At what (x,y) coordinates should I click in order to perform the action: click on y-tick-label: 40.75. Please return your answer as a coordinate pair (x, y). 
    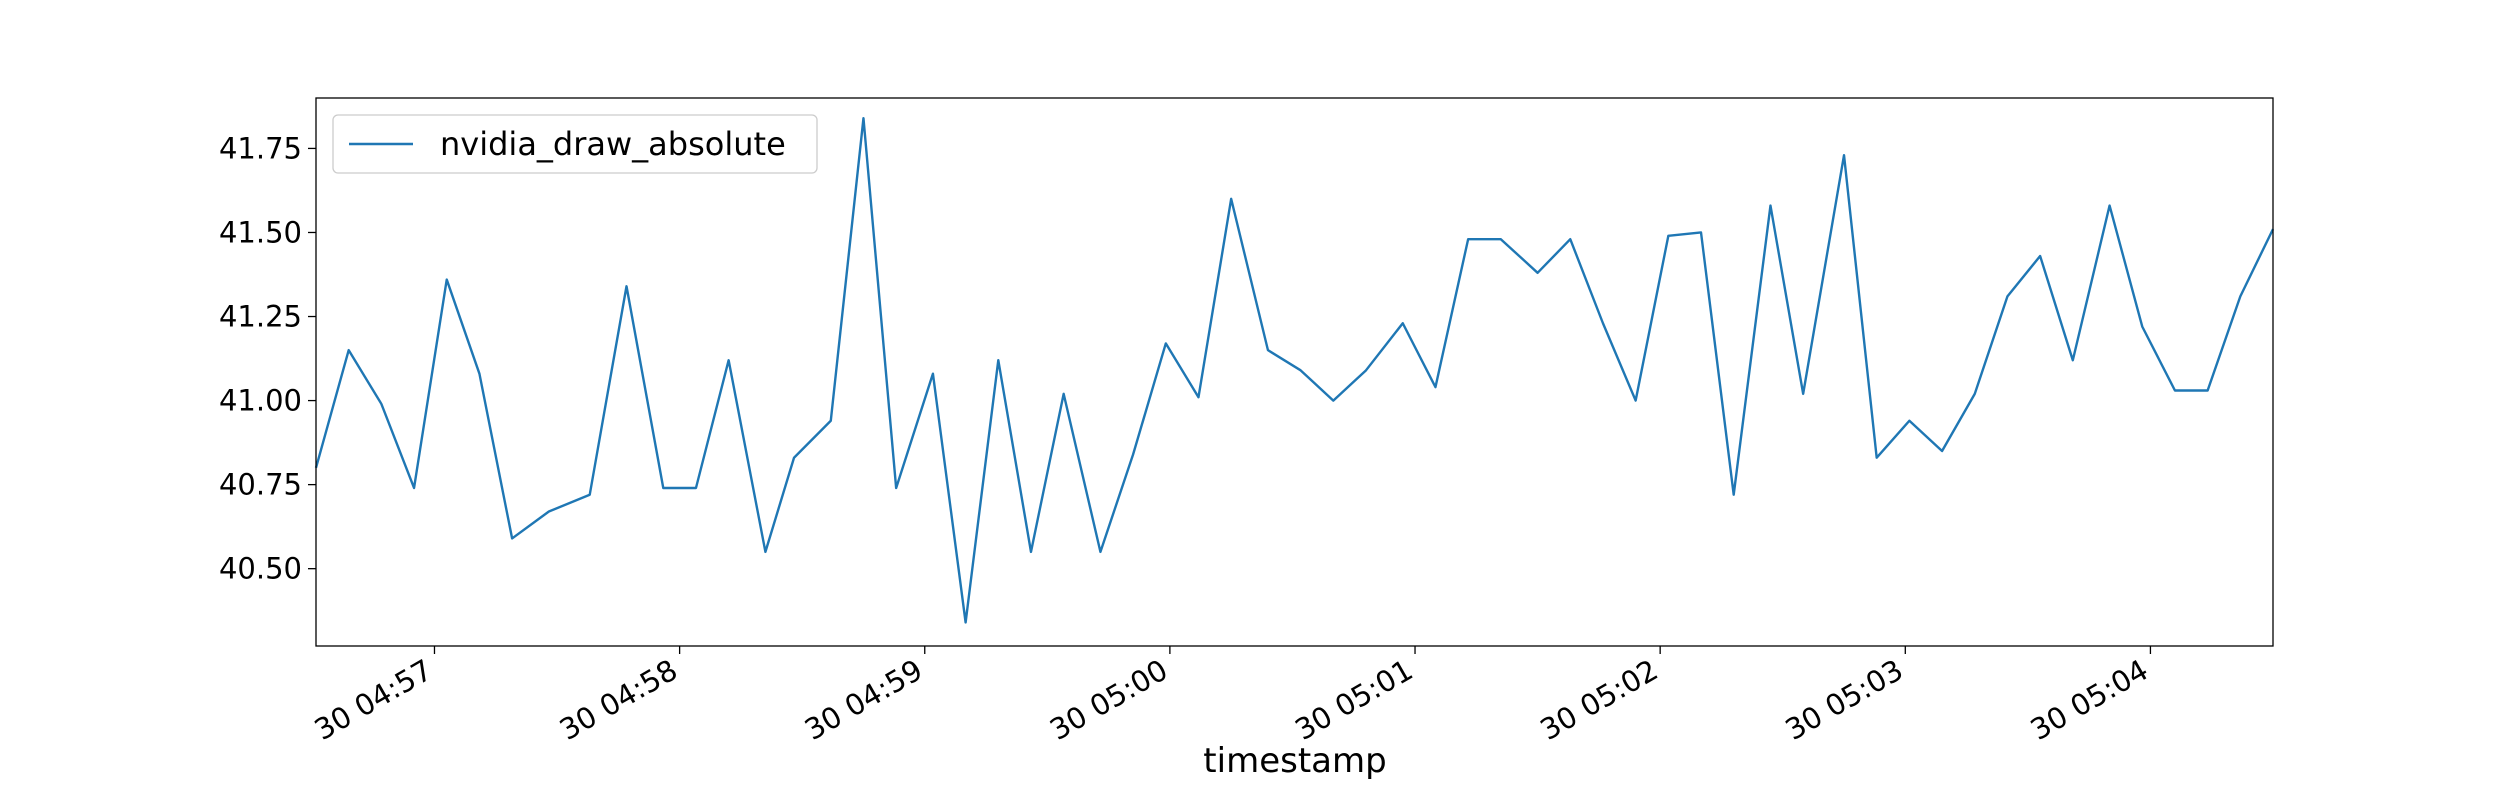
    Looking at the image, I should click on (260, 485).